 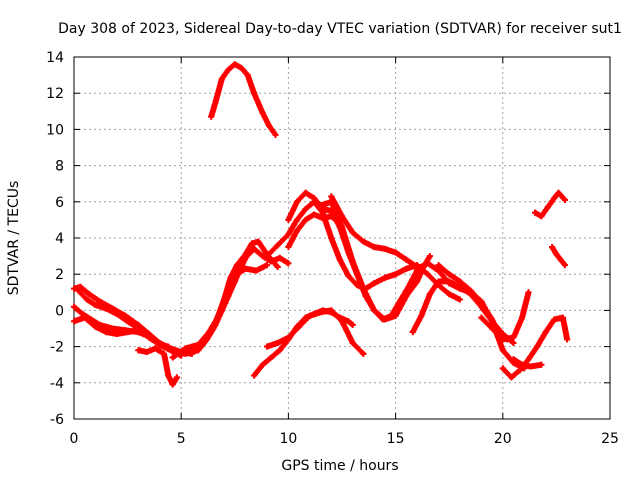 What do you see at coordinates (59, 239) in the screenshot?
I see `y-tick-label: 4` at bounding box center [59, 239].